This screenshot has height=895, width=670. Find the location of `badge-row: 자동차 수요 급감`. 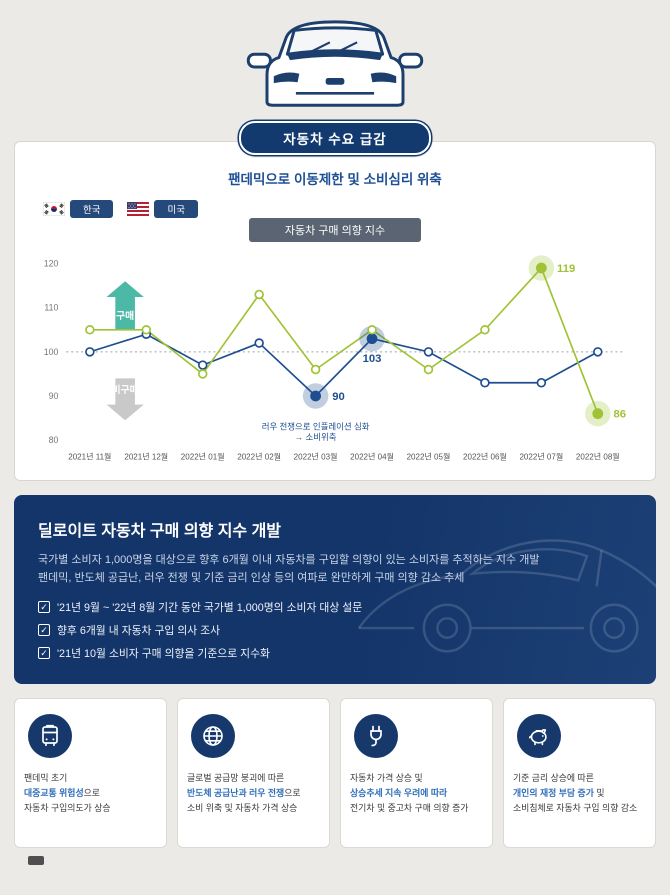

badge-row: 자동차 수요 급감 is located at coordinates (335, 138).